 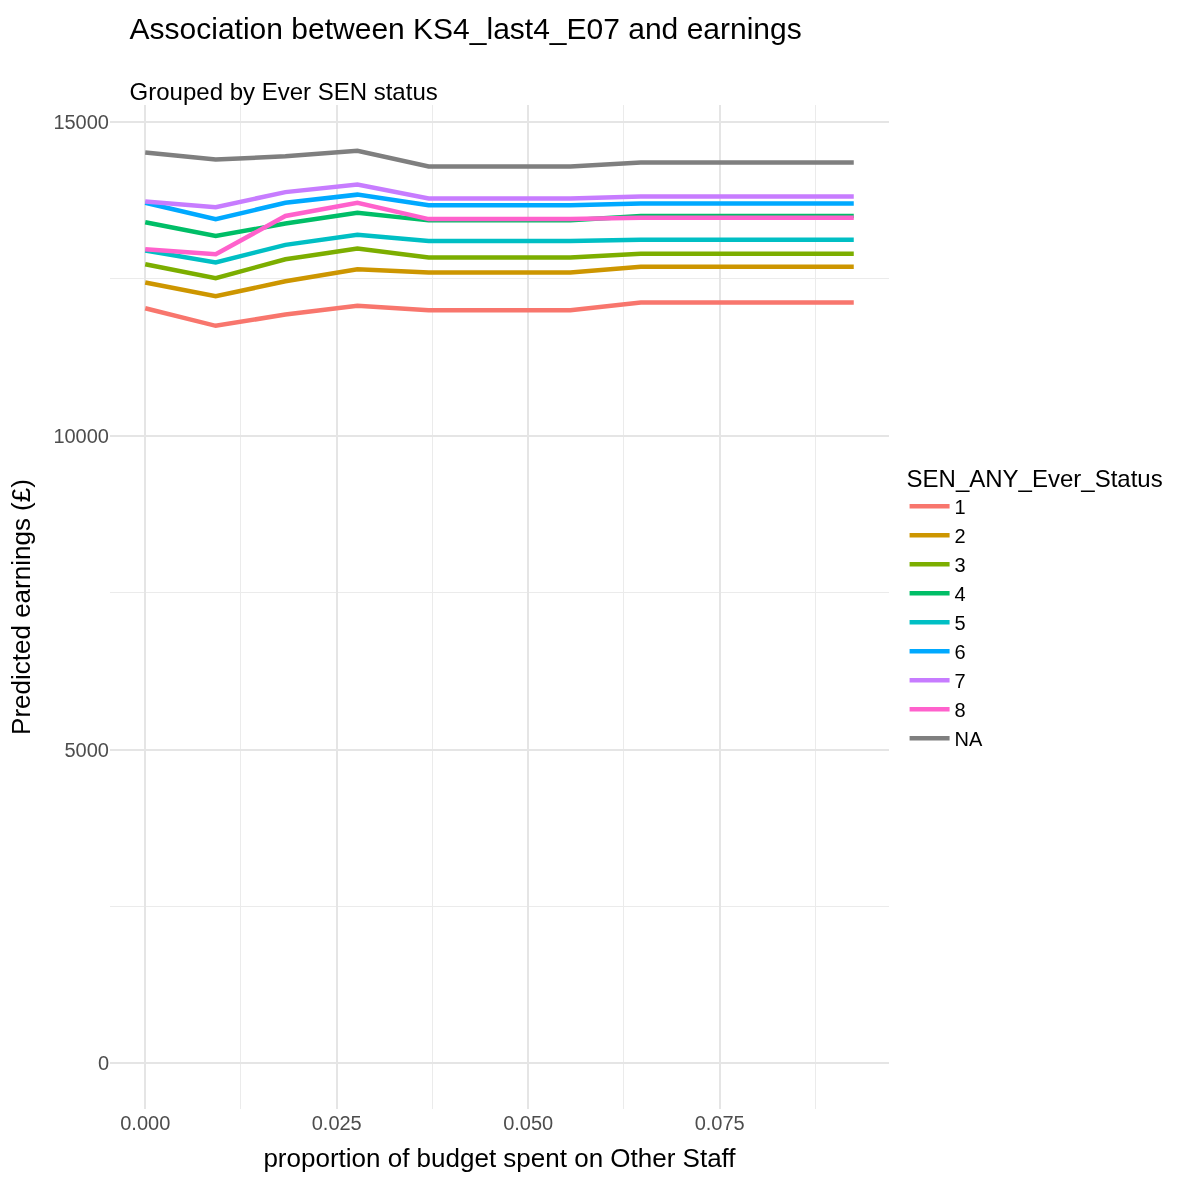 I want to click on legend-label: 7, so click(x=960, y=681).